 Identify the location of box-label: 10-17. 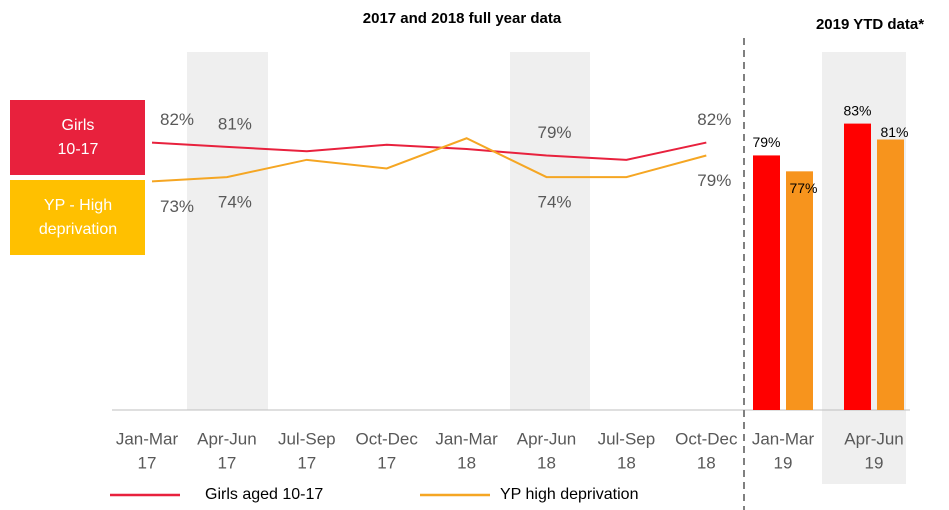
(78, 149).